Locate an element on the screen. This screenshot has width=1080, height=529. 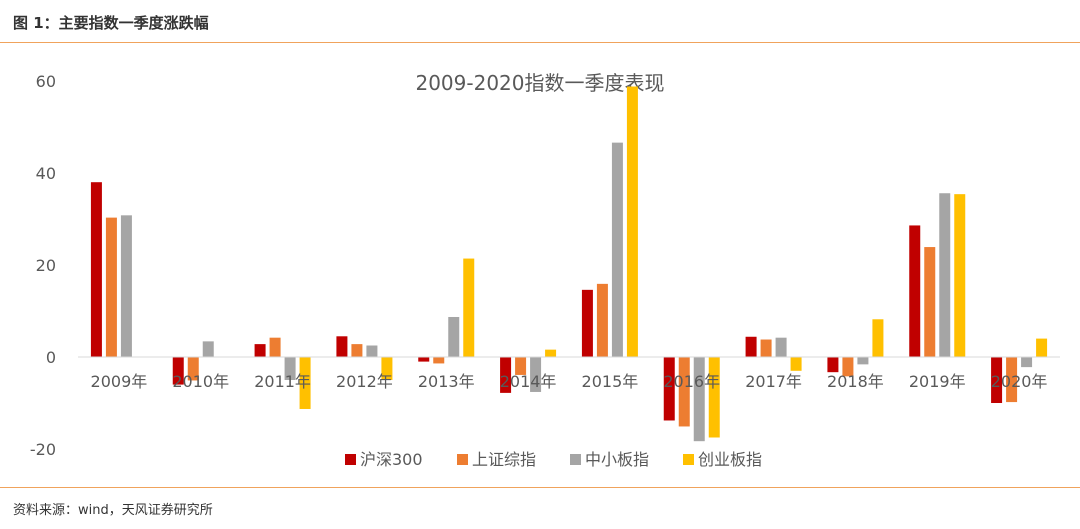
legend-label: 创业板指 is located at coordinates (730, 459).